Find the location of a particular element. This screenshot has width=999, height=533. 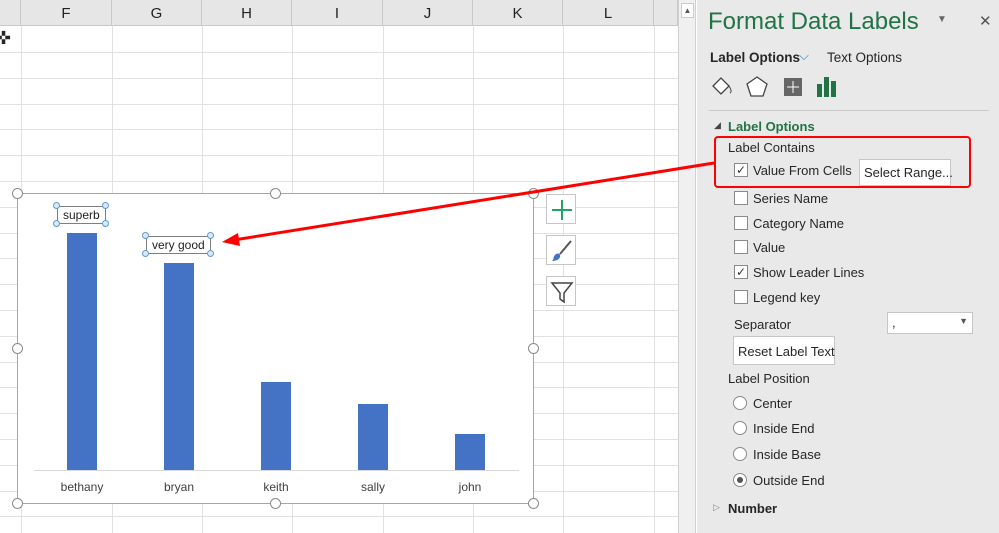

checkbox-label: Value is located at coordinates (769, 247).